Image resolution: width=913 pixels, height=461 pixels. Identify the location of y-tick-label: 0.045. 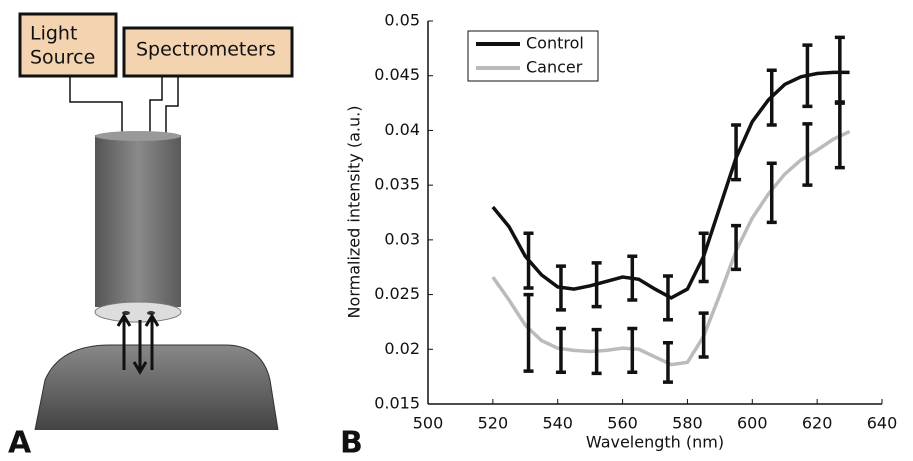
(397, 74).